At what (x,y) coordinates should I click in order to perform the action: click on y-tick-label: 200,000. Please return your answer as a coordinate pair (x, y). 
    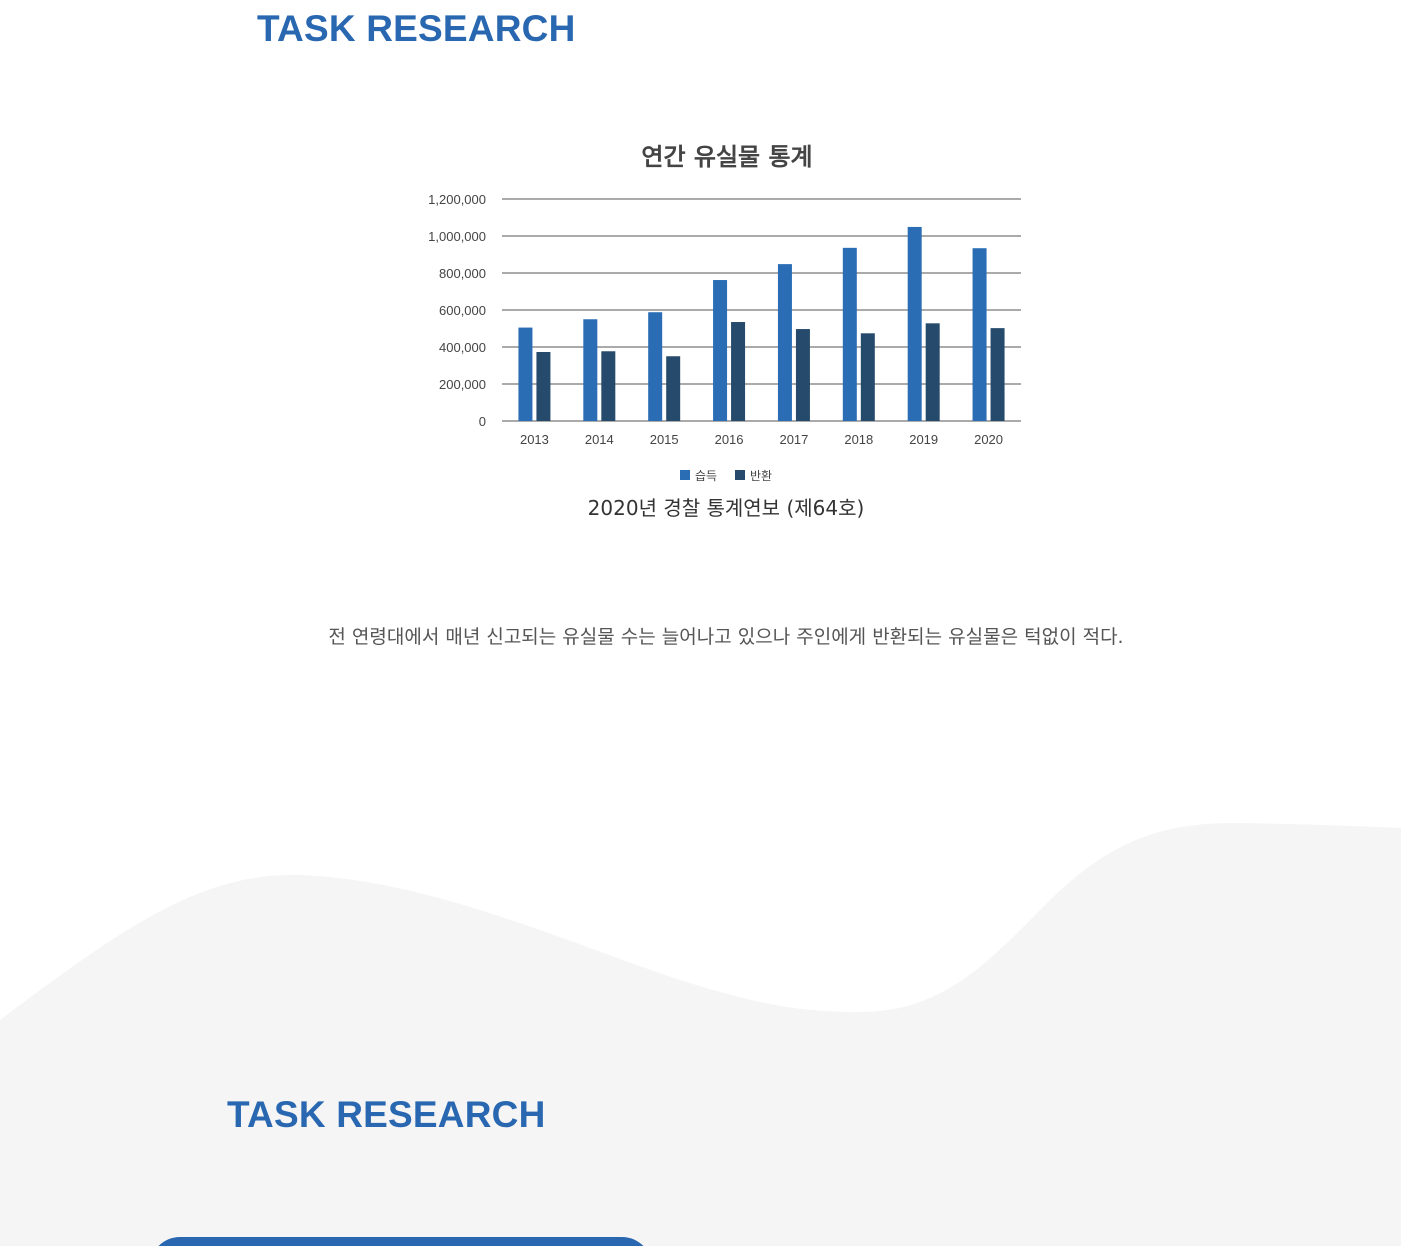
    Looking at the image, I should click on (462, 384).